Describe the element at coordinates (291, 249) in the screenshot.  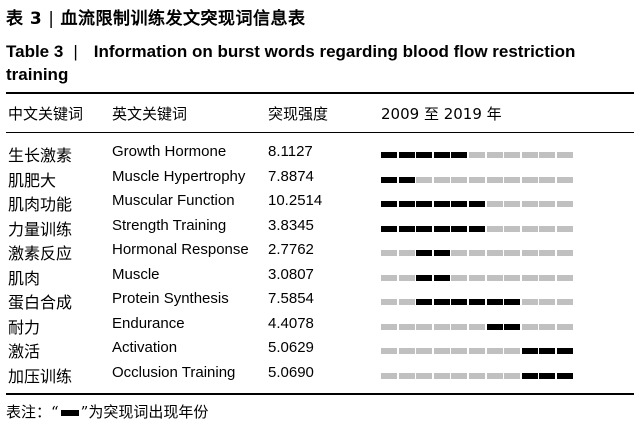
I see `cell-strength: 2.7762` at that location.